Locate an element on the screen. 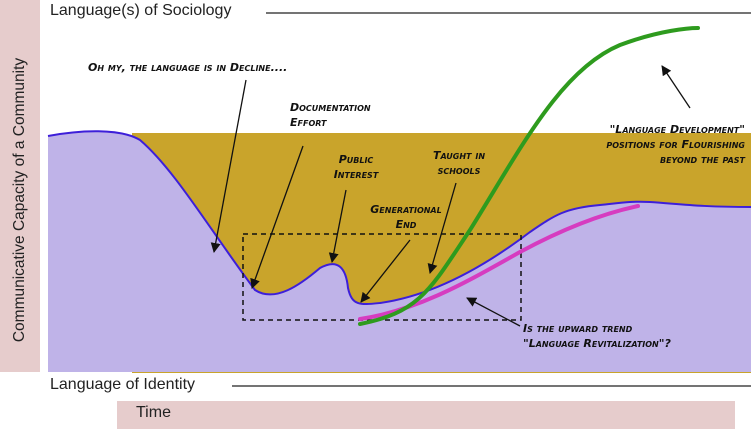 The image size is (751, 435). revitalization-arrow is located at coordinates (493, 312).